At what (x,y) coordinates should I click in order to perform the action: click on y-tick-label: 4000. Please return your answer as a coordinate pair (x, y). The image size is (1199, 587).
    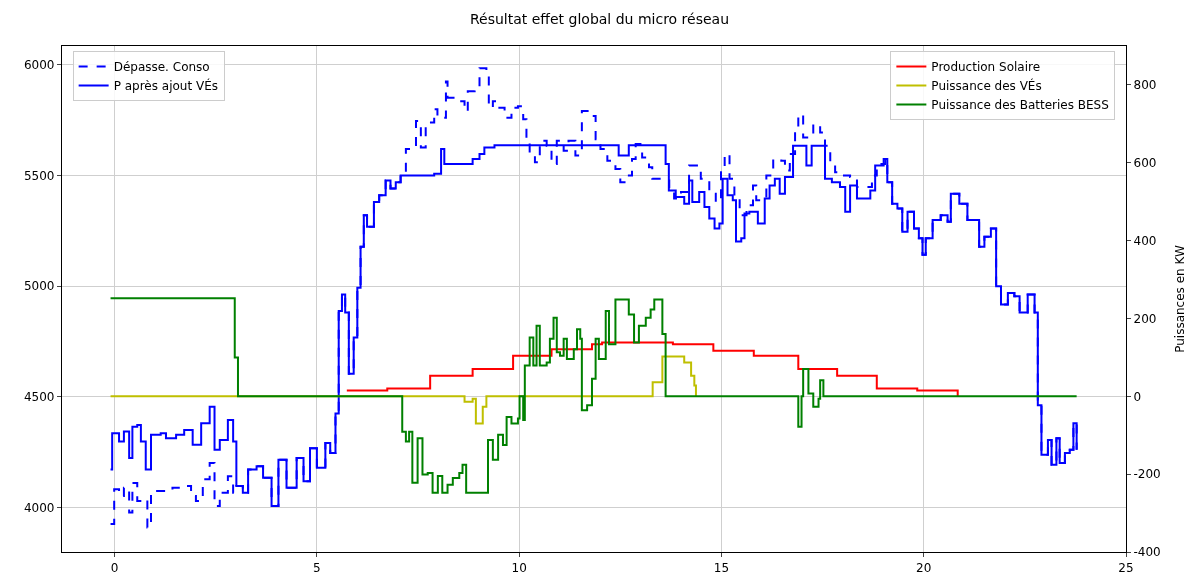
    Looking at the image, I should click on (39, 507).